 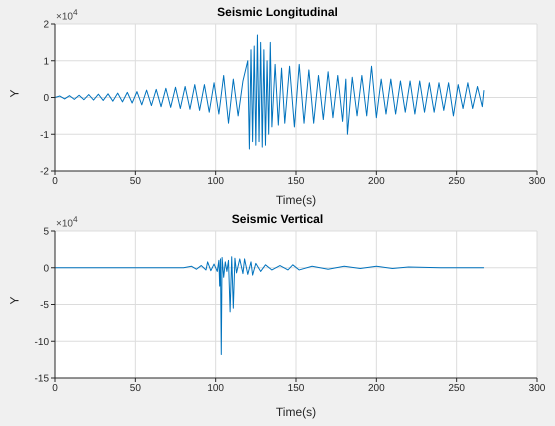 I want to click on chart-title: Seismic Vertical, so click(x=278, y=219).